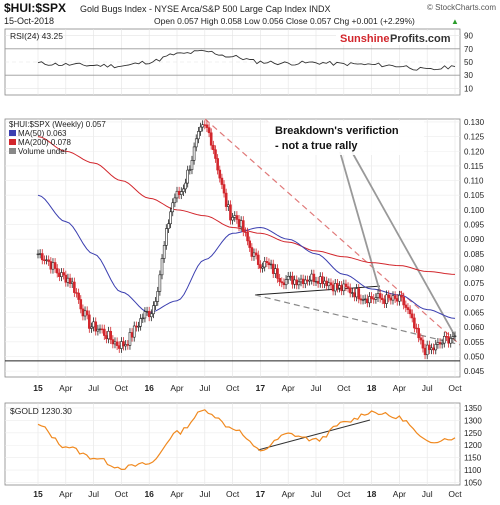 The width and height of the screenshot is (500, 505). What do you see at coordinates (474, 254) in the screenshot?
I see `y-tick-label: 0.085` at bounding box center [474, 254].